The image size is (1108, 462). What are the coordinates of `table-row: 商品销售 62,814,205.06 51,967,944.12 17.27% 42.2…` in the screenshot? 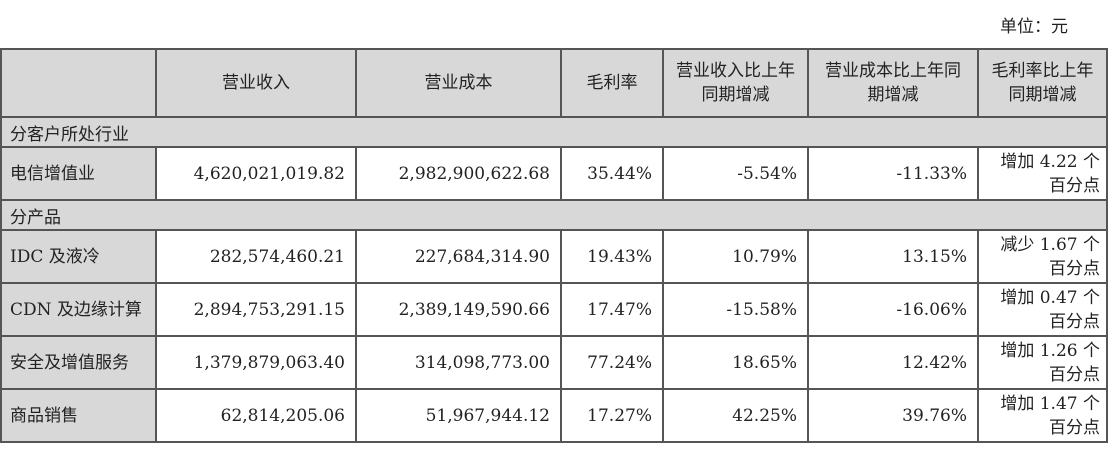 It's located at (554, 415).